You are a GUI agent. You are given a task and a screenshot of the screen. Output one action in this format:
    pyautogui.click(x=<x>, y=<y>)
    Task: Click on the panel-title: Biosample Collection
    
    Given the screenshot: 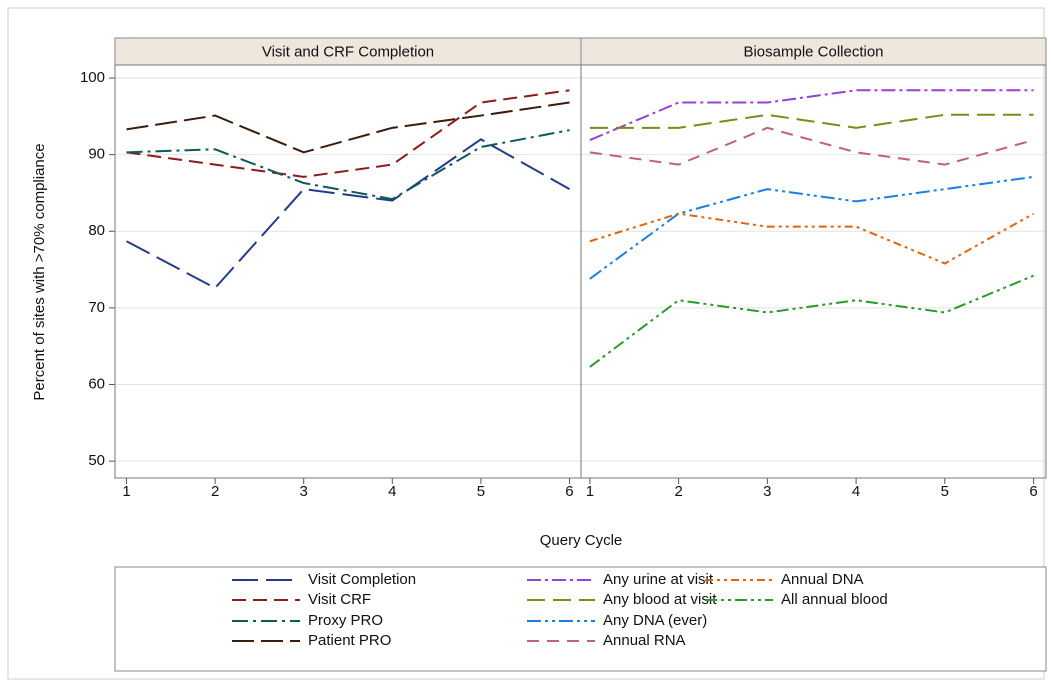 What is the action you would take?
    pyautogui.click(x=813, y=51)
    